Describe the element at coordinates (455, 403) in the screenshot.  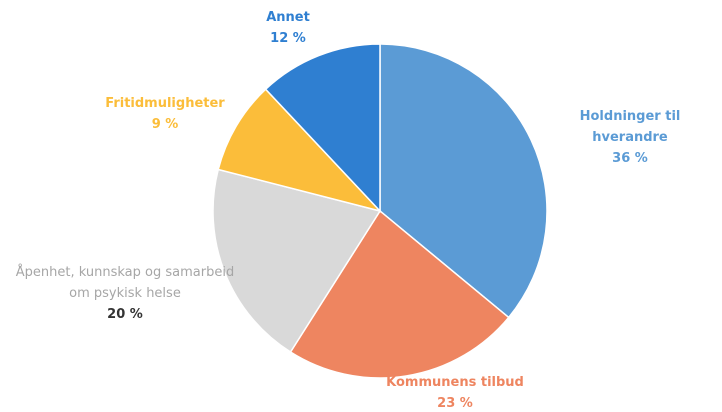
I see `value-label: 23 %` at that location.